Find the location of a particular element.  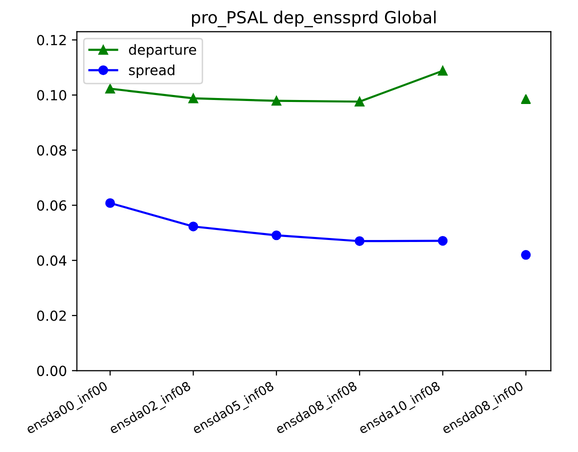

y-tick-label: 0.06 is located at coordinates (51, 205).